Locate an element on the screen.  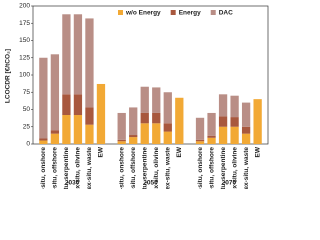
group-label: 2050 is located at coordinates (150, 183).